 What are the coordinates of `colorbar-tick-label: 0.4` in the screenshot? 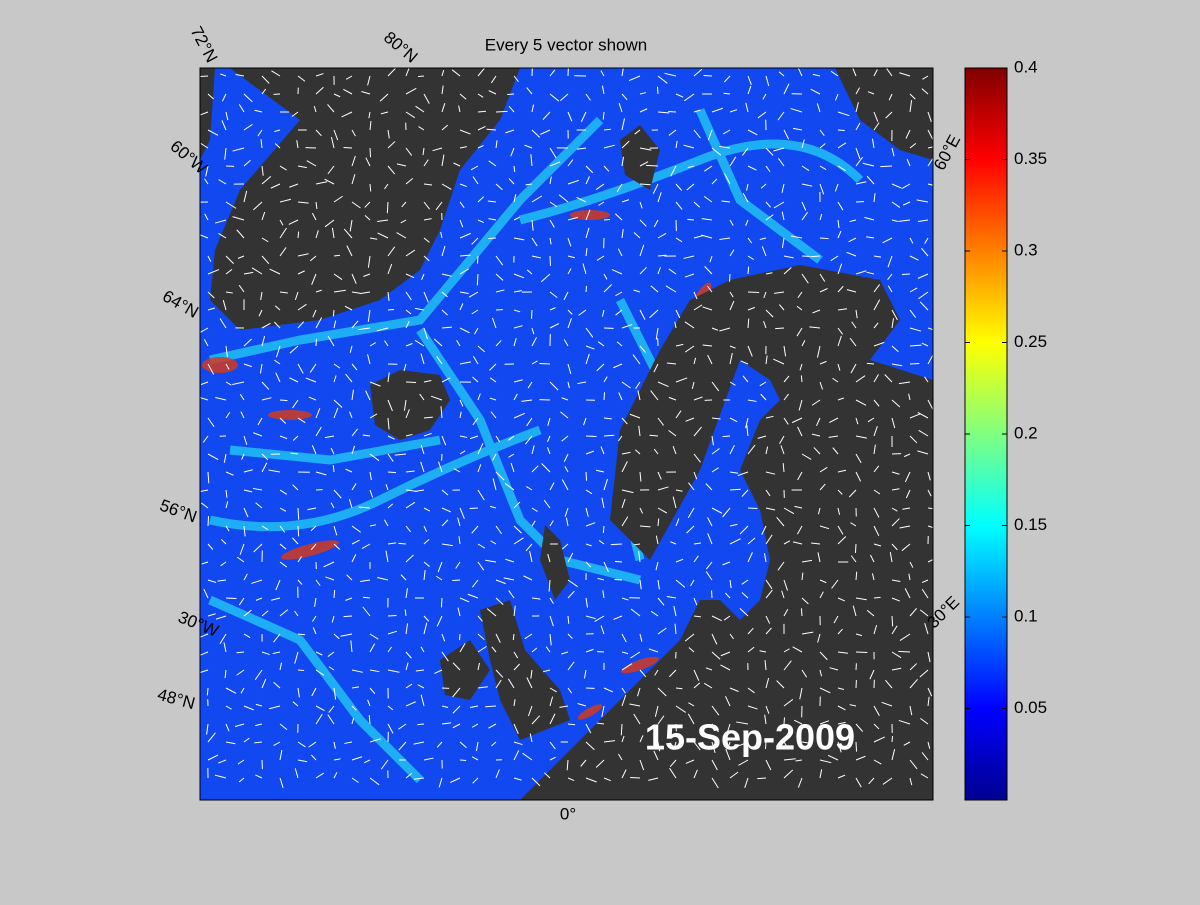 It's located at (1026, 66).